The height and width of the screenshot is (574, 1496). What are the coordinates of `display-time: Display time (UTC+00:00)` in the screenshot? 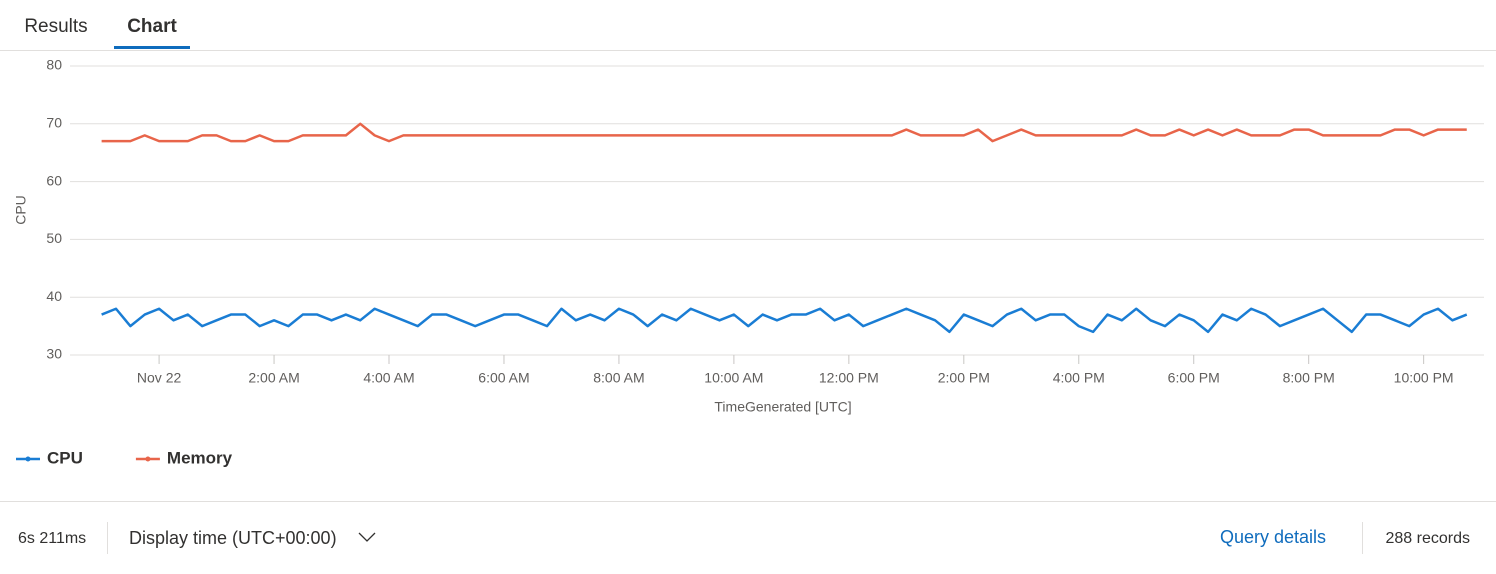 It's located at (233, 538).